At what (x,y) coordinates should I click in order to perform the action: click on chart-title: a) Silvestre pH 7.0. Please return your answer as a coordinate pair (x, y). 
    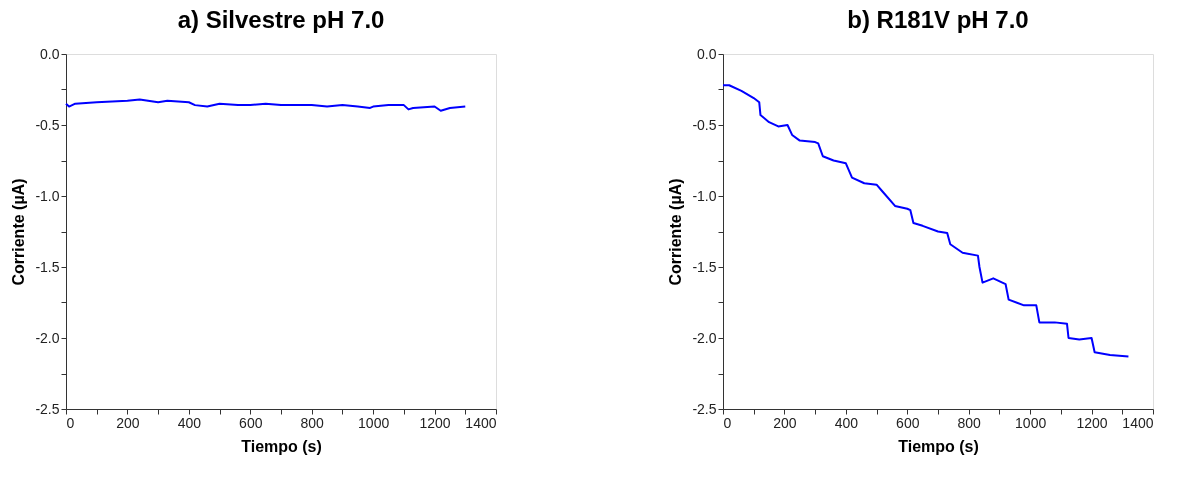
    Looking at the image, I should click on (281, 19).